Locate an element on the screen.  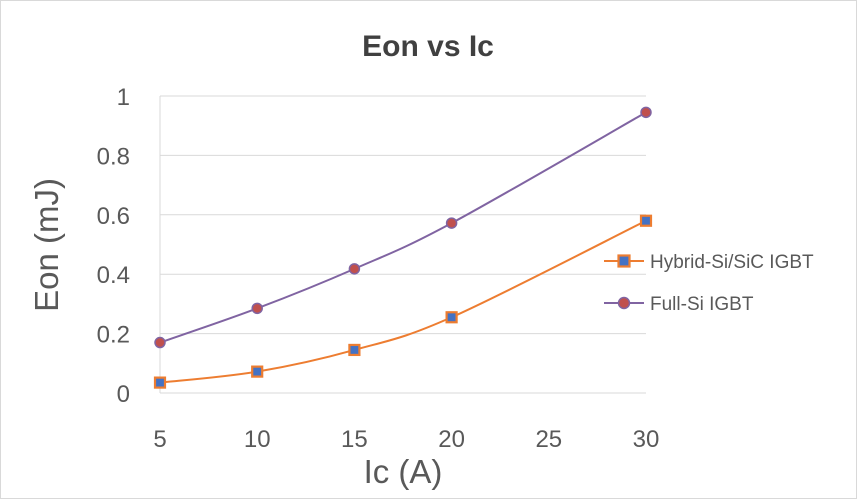
x-tick-label: 20 is located at coordinates (451, 439).